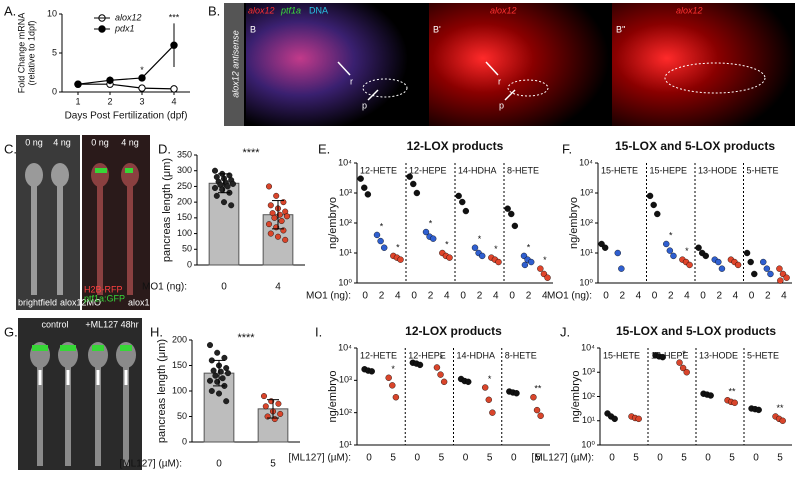 The image size is (795, 479). I want to click on y-tick-label: 300, so click(184, 170).